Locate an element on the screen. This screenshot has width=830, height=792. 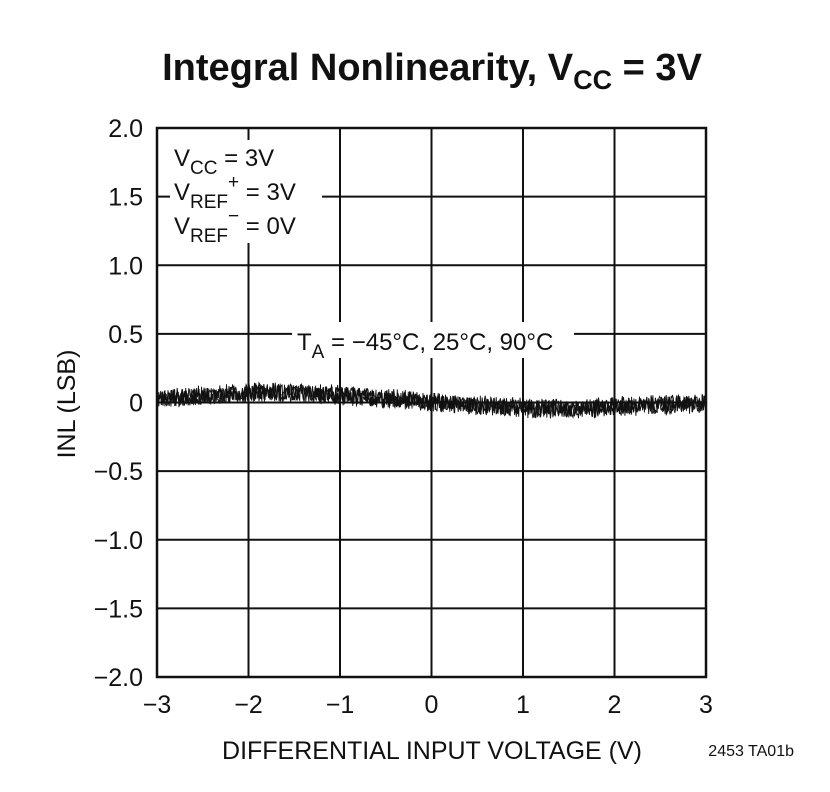
figure-id: 2453 TA01b is located at coordinates (751, 751).